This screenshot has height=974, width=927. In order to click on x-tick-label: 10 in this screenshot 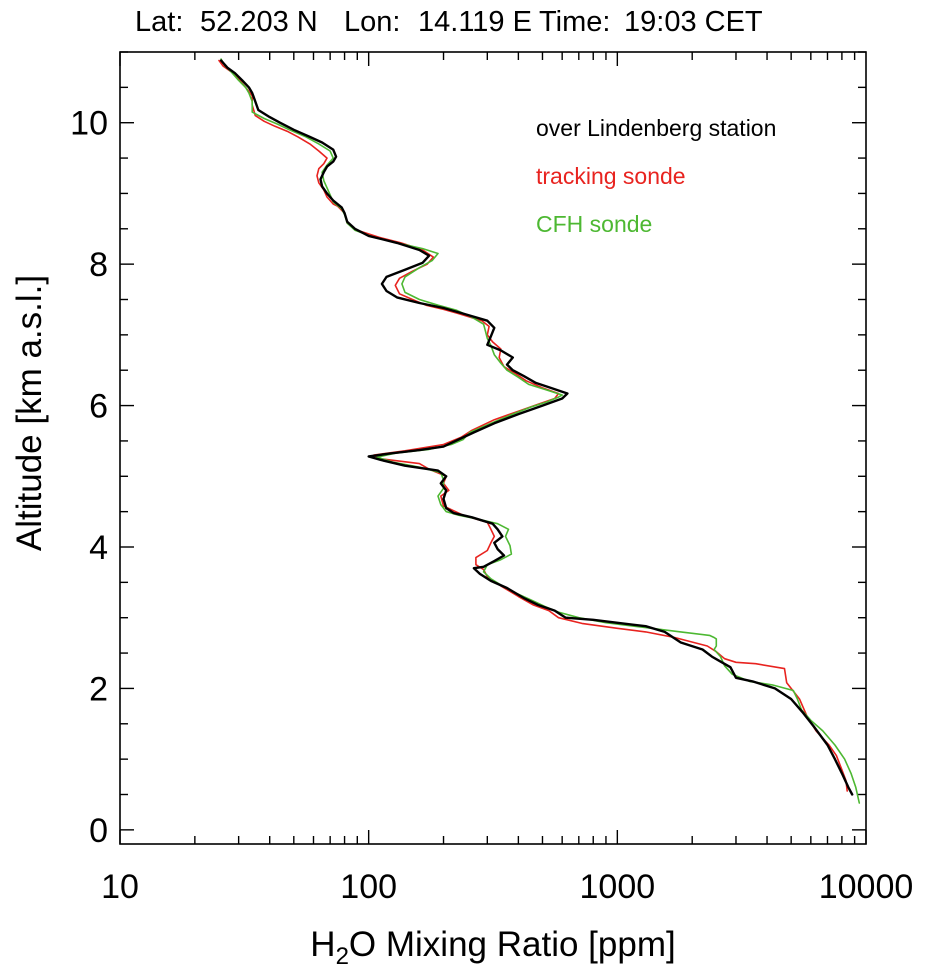, I will do `click(120, 887)`.